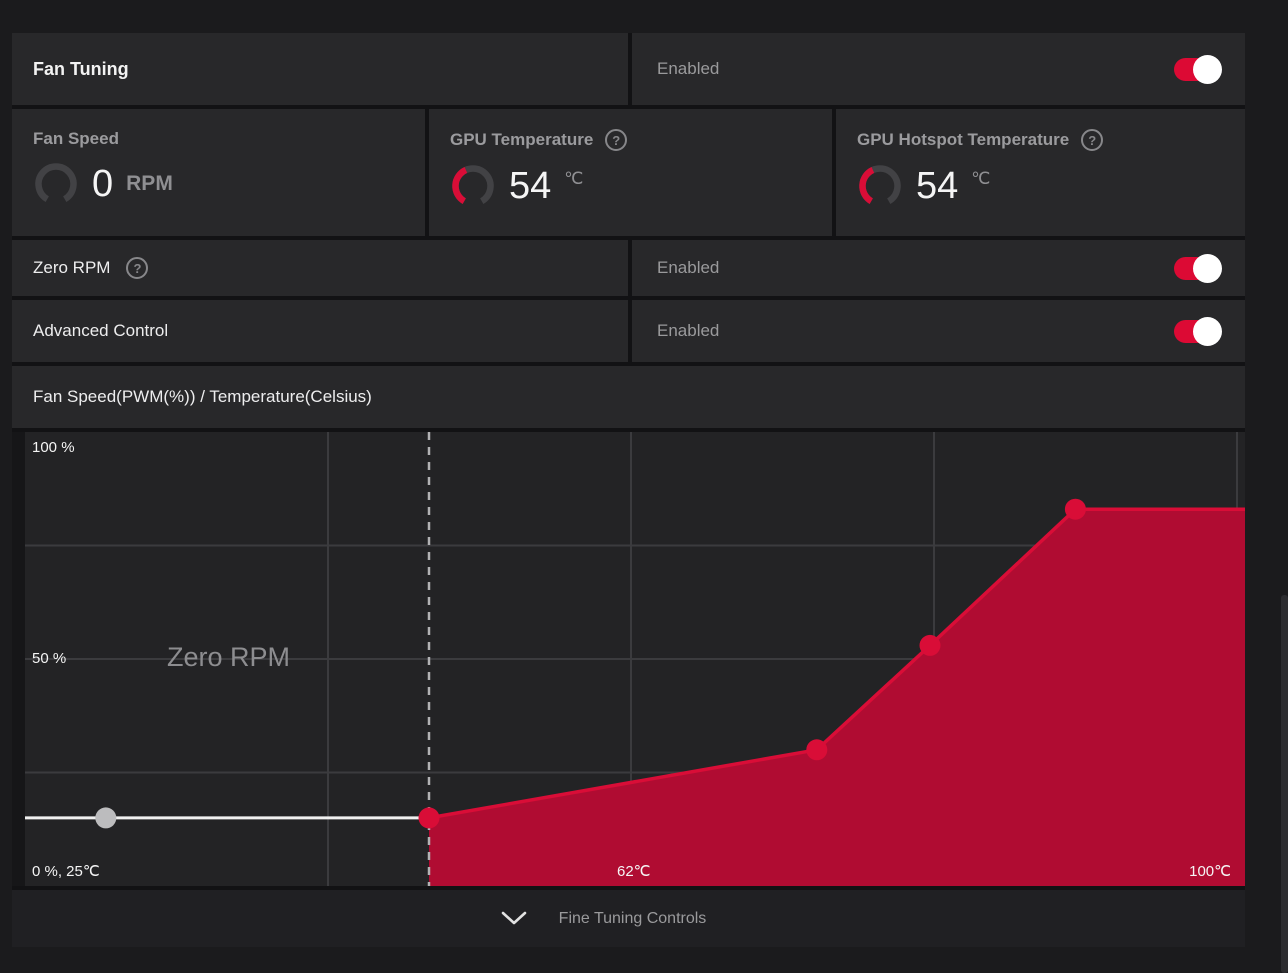 This screenshot has width=1288, height=973. What do you see at coordinates (522, 139) in the screenshot?
I see `gpu-temperature-label: GPU Temperature` at bounding box center [522, 139].